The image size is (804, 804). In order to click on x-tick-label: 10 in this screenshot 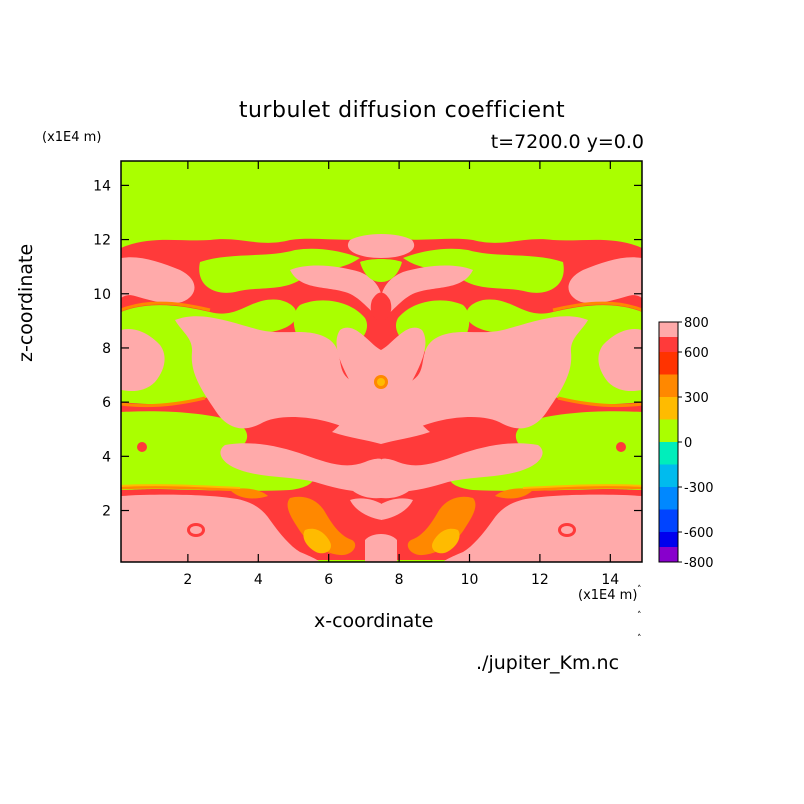, I will do `click(470, 580)`.